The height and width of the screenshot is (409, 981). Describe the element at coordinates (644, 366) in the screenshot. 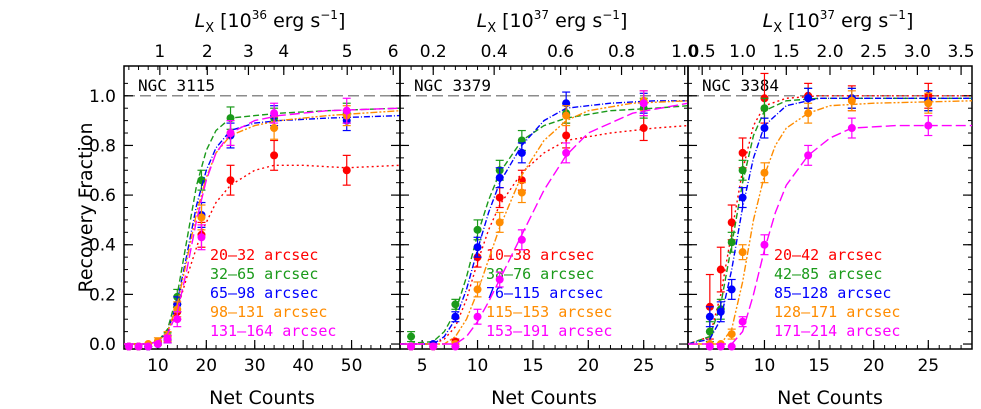

I see `x-tick-label: 25` at that location.